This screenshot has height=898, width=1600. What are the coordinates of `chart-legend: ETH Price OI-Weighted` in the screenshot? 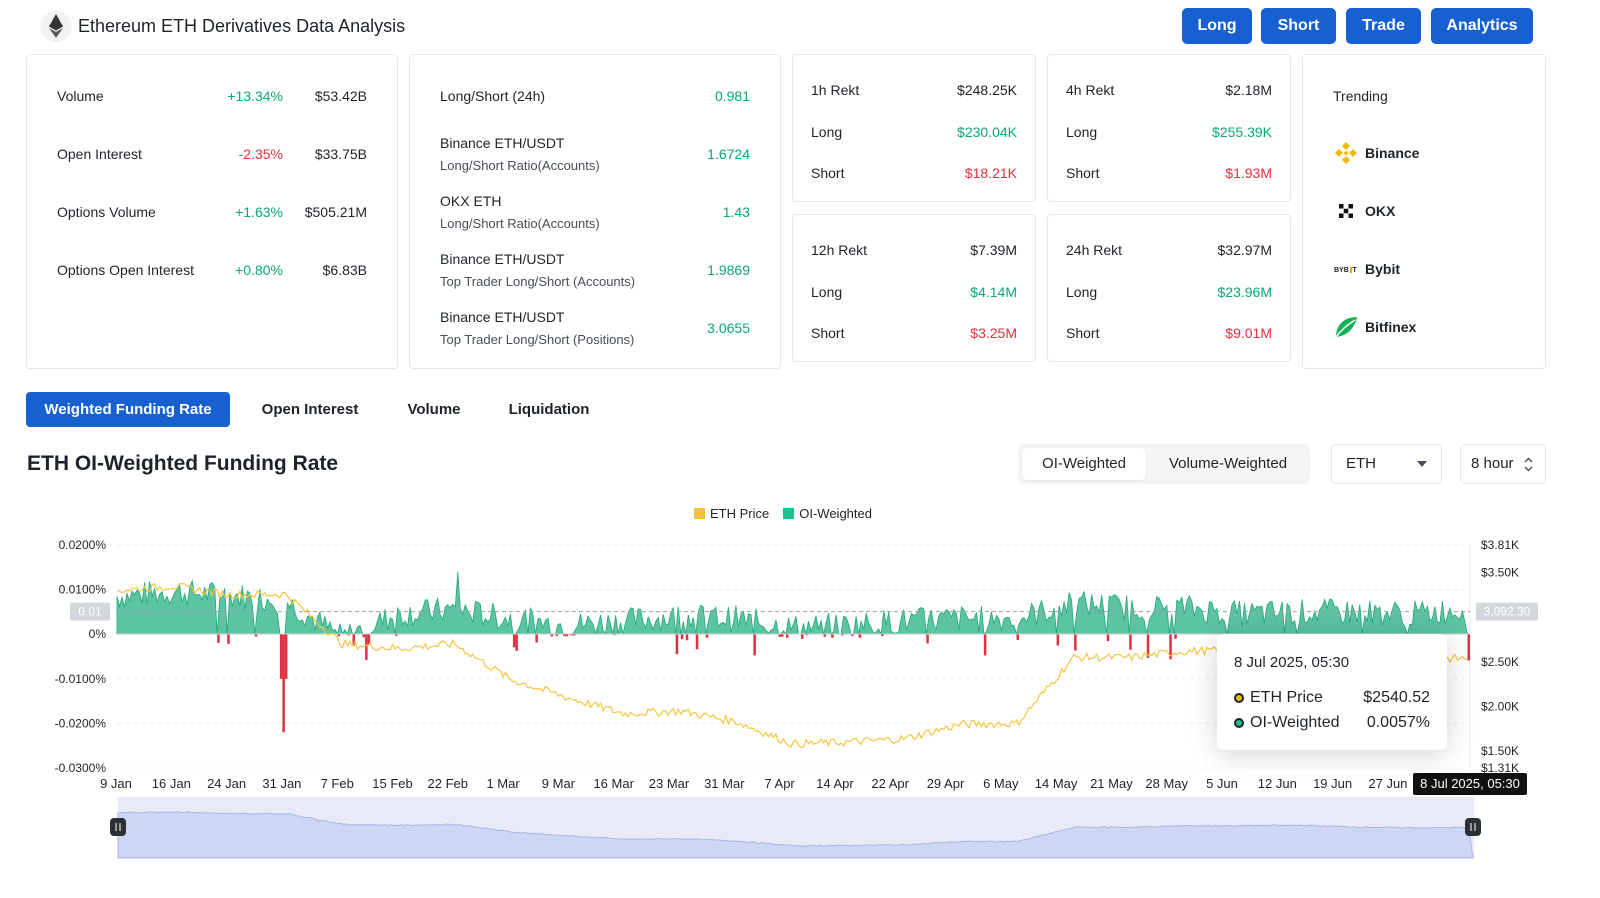 It's located at (790, 513).